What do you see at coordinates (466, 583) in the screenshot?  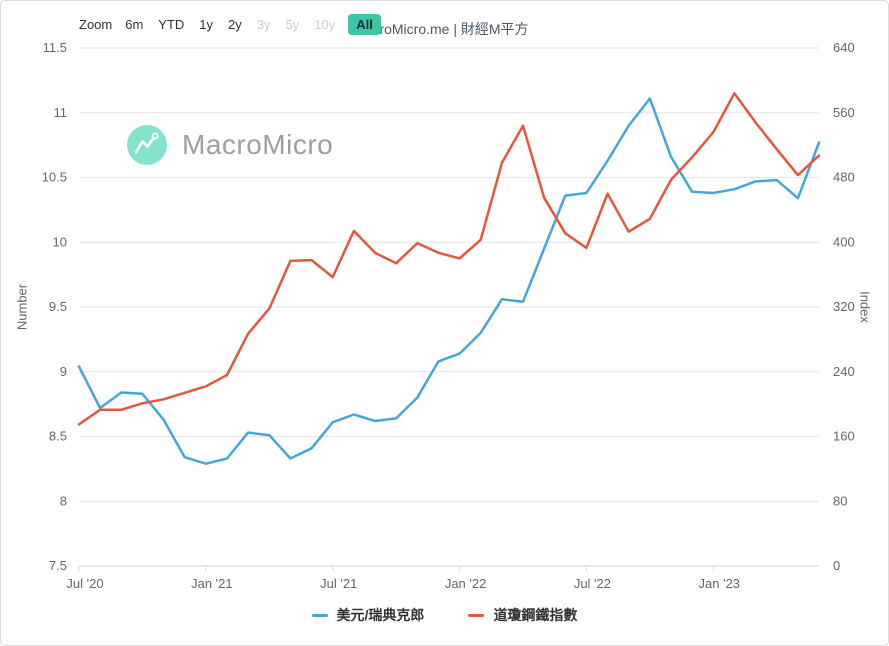 I see `x-axis-tick-label: Jan '22` at bounding box center [466, 583].